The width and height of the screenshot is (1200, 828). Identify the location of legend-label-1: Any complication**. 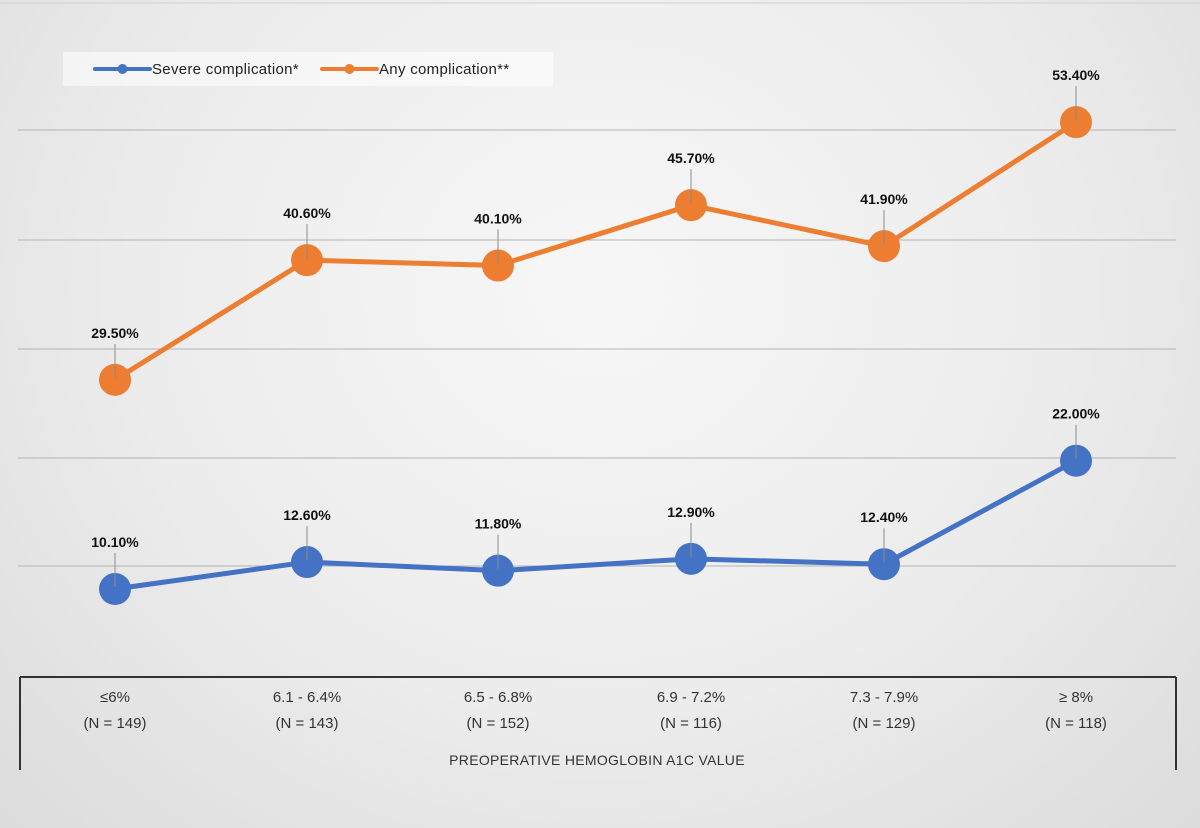
(444, 69).